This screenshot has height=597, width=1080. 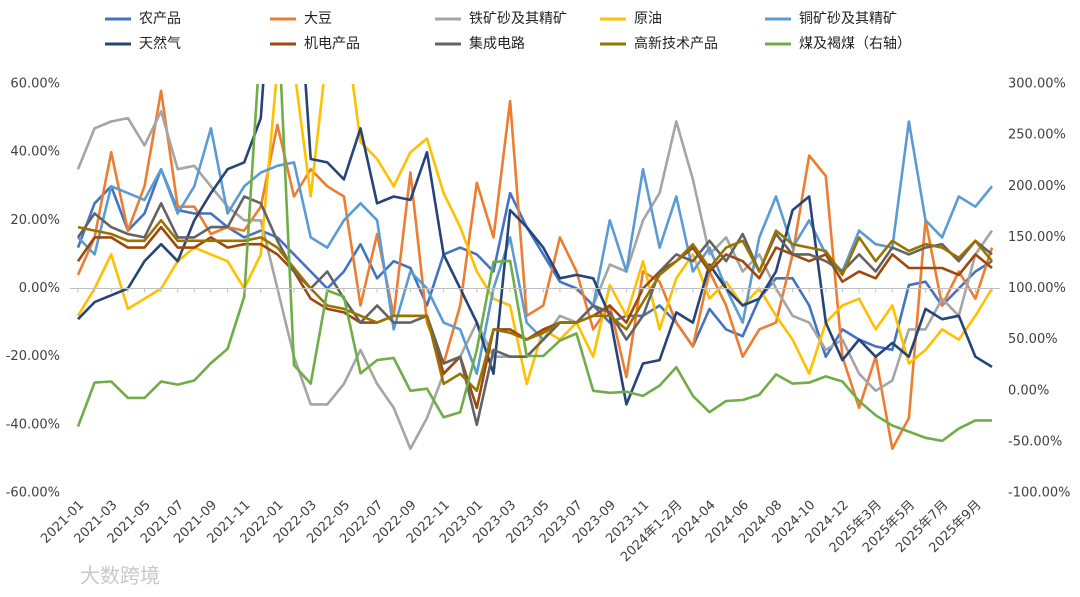 What do you see at coordinates (33, 493) in the screenshot?
I see `y-tick-label: -60.00%` at bounding box center [33, 493].